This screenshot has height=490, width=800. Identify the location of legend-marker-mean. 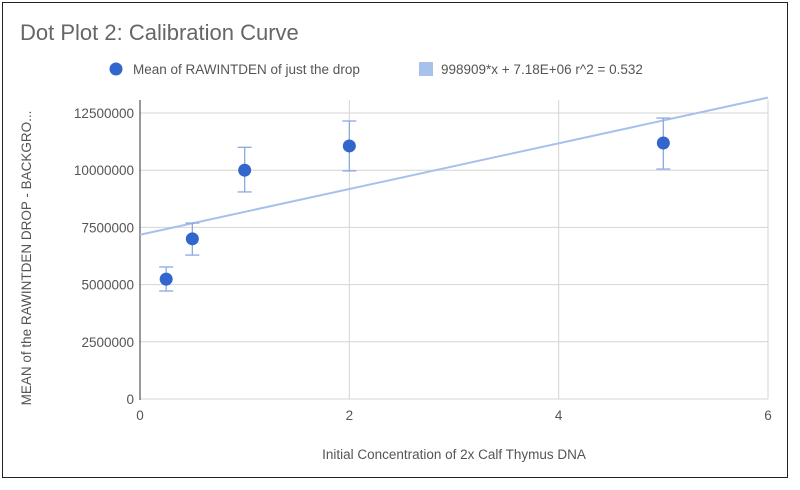
(116, 69).